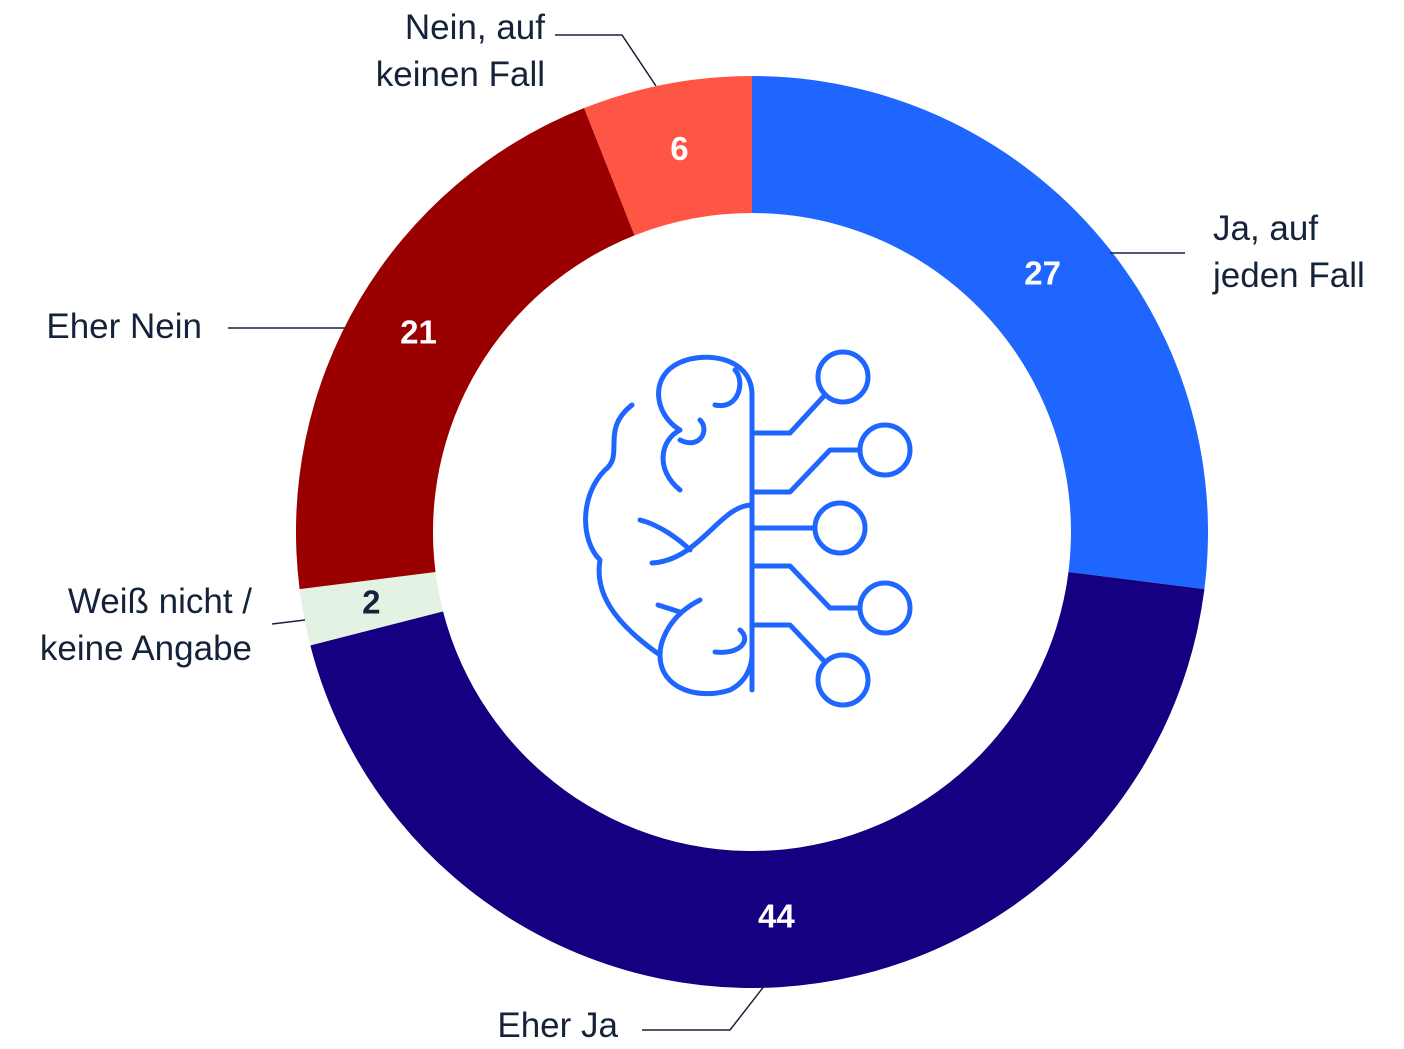 This screenshot has width=1404, height=1049. What do you see at coordinates (776, 915) in the screenshot?
I see `value-label: 44` at bounding box center [776, 915].